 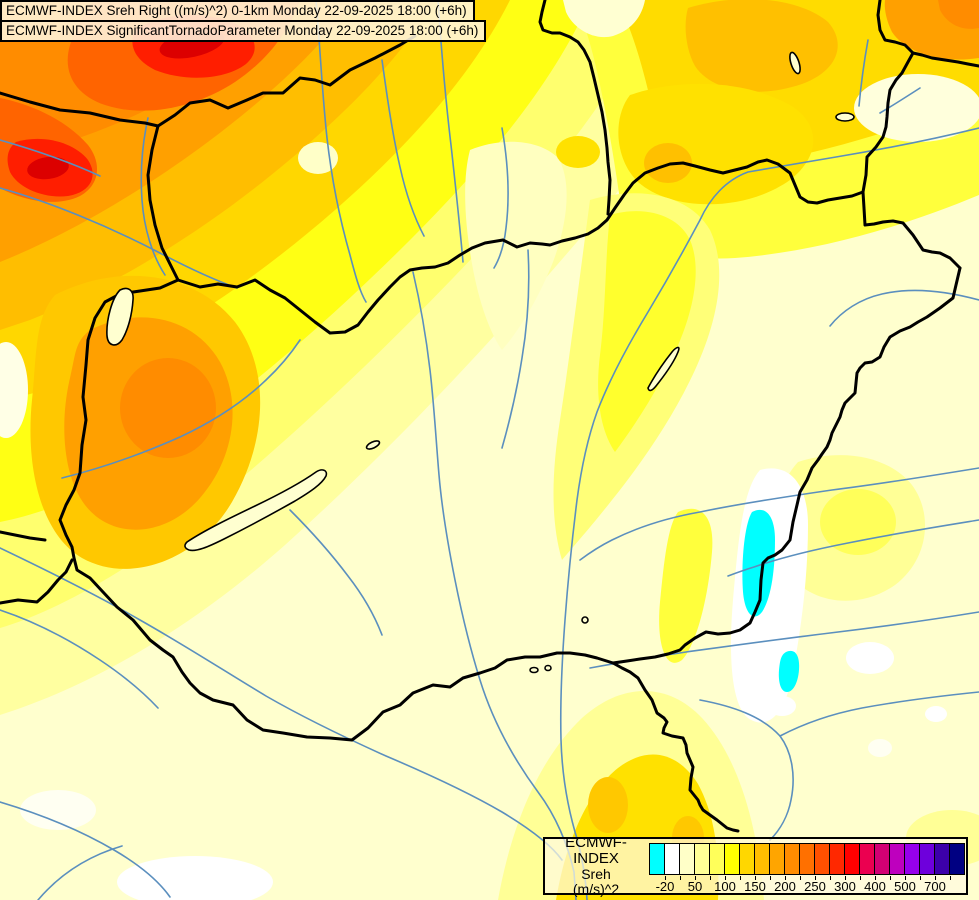 I want to click on legend-tick-label: 150, so click(x=755, y=886).